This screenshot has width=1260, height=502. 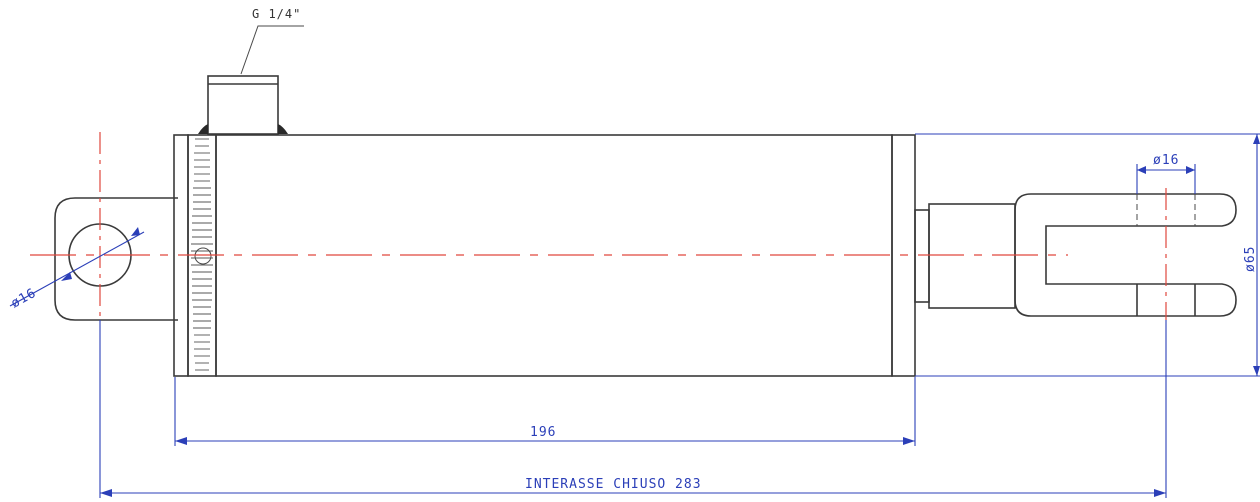 I want to click on body-diameter-label: ø65, so click(x=1250, y=259).